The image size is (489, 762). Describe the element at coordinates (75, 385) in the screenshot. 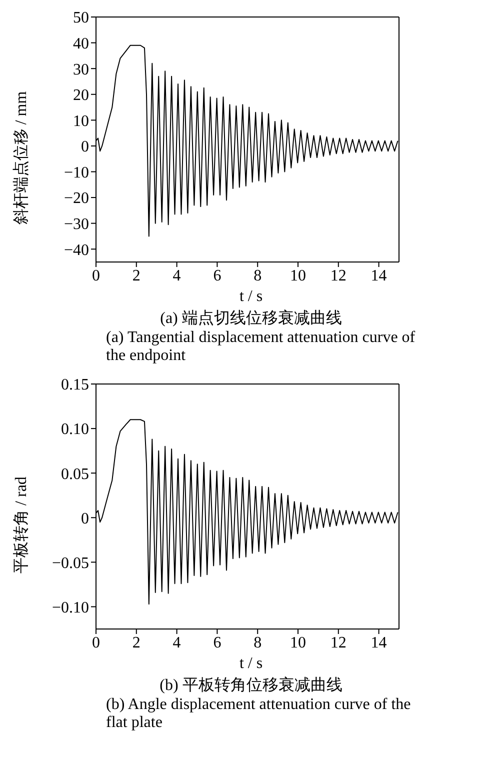

I see `y-tick-label: 0.15` at that location.